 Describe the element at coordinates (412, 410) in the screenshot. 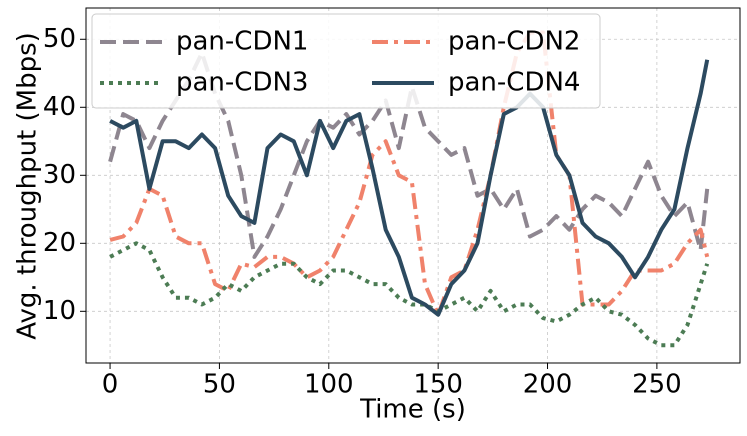

I see `x-axis-label: Time (s)` at that location.